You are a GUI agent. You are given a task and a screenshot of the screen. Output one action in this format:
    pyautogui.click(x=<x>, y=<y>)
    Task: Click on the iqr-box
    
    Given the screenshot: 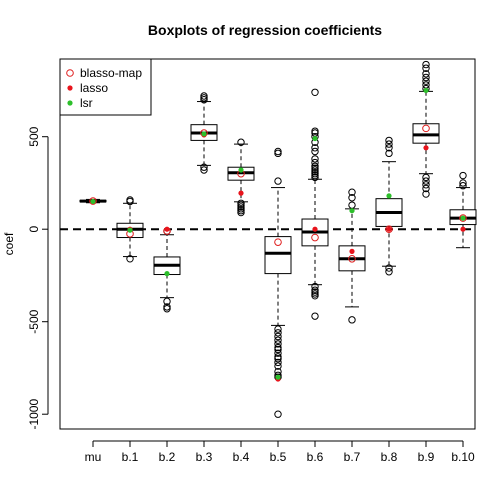 What is the action you would take?
    pyautogui.click(x=278, y=255)
    